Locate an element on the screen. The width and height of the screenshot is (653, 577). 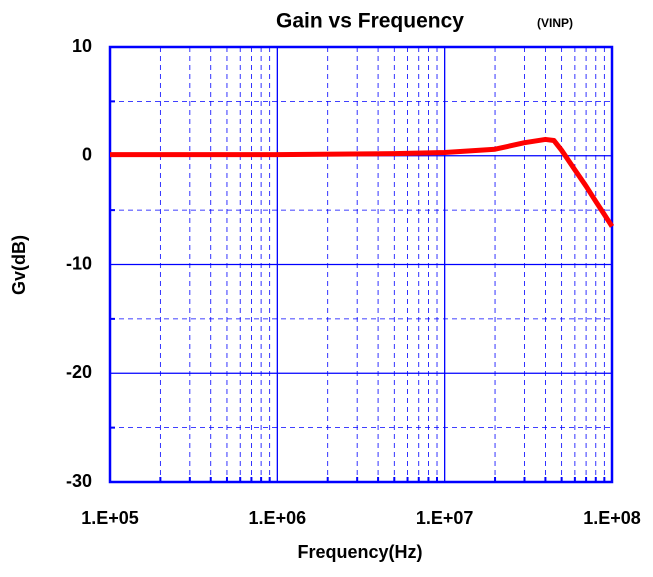
y-tick-label: 0 is located at coordinates (87, 155).